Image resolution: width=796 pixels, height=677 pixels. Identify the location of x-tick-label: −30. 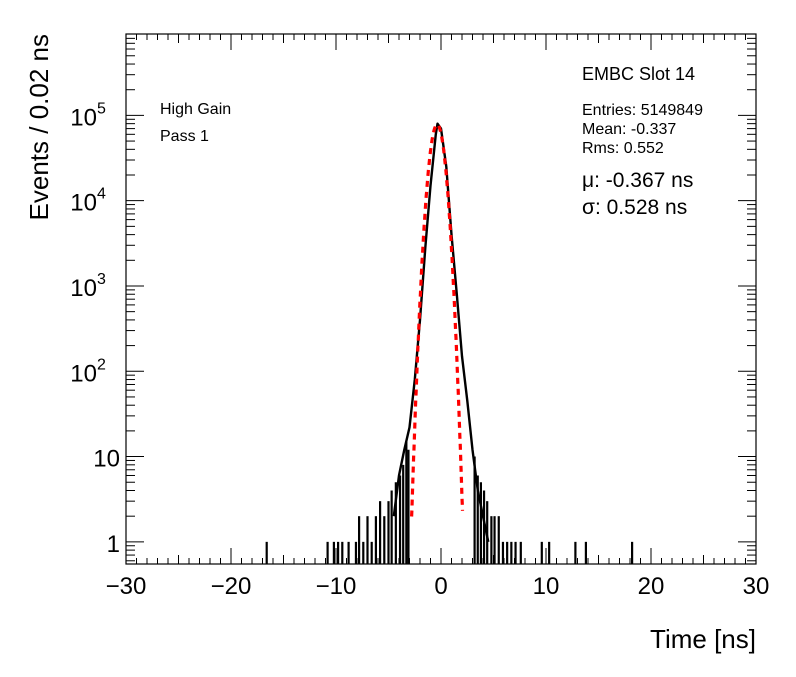
(126, 586).